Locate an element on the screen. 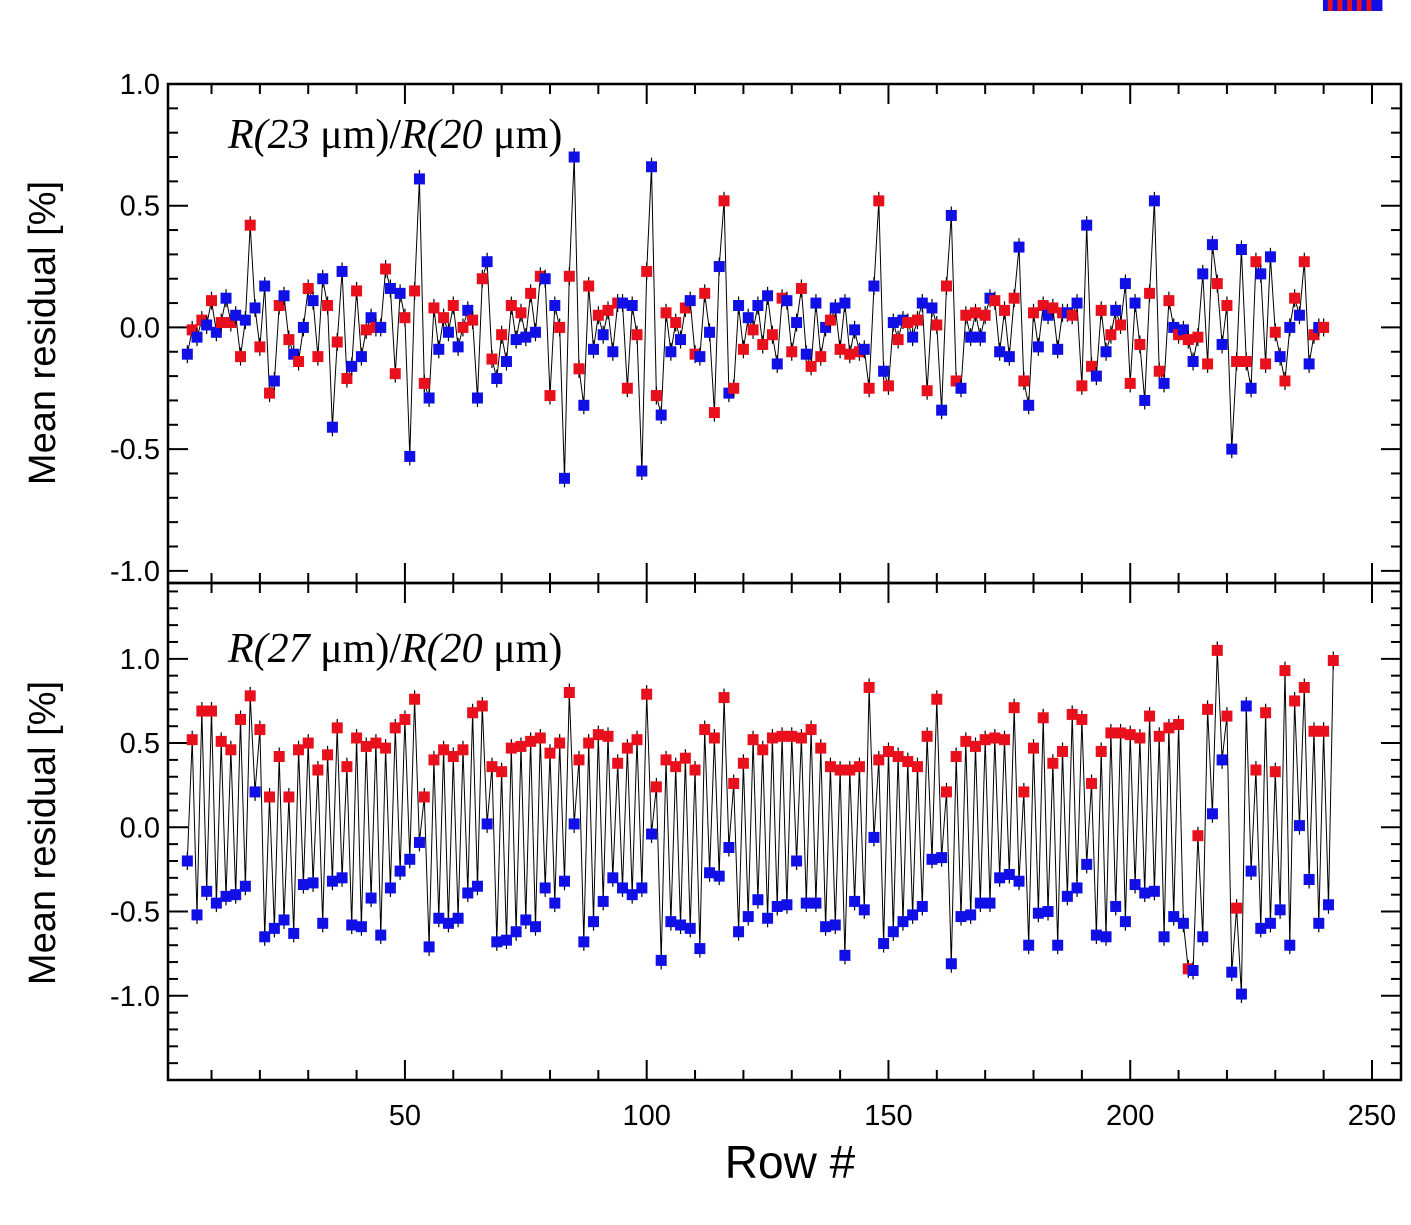 This screenshot has height=1225, width=1411. bottom-panel-title: R(27 μm)/R(20 μm) is located at coordinates (394, 649).